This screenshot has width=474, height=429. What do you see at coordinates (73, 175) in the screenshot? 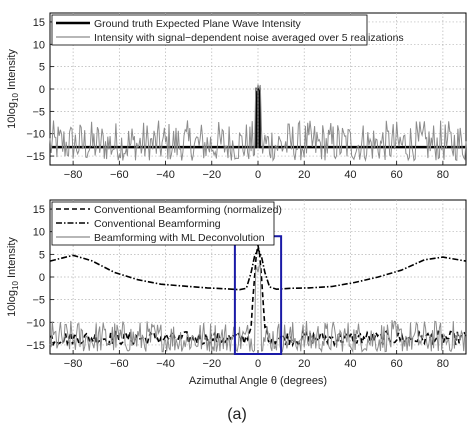
I see `top-x-tick-label: −80` at bounding box center [73, 175].